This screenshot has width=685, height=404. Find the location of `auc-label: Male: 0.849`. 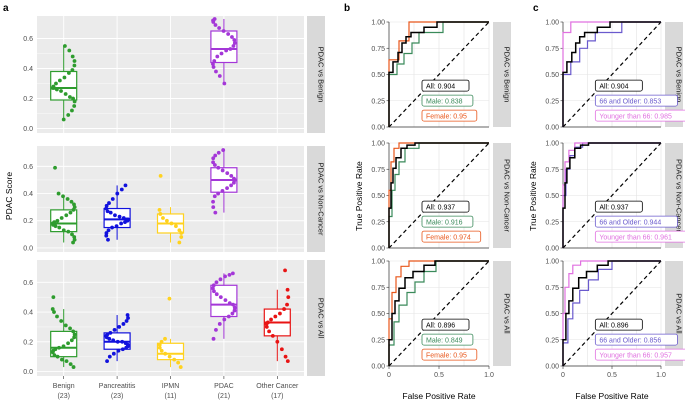

auc-label: Male: 0.849 is located at coordinates (444, 341).